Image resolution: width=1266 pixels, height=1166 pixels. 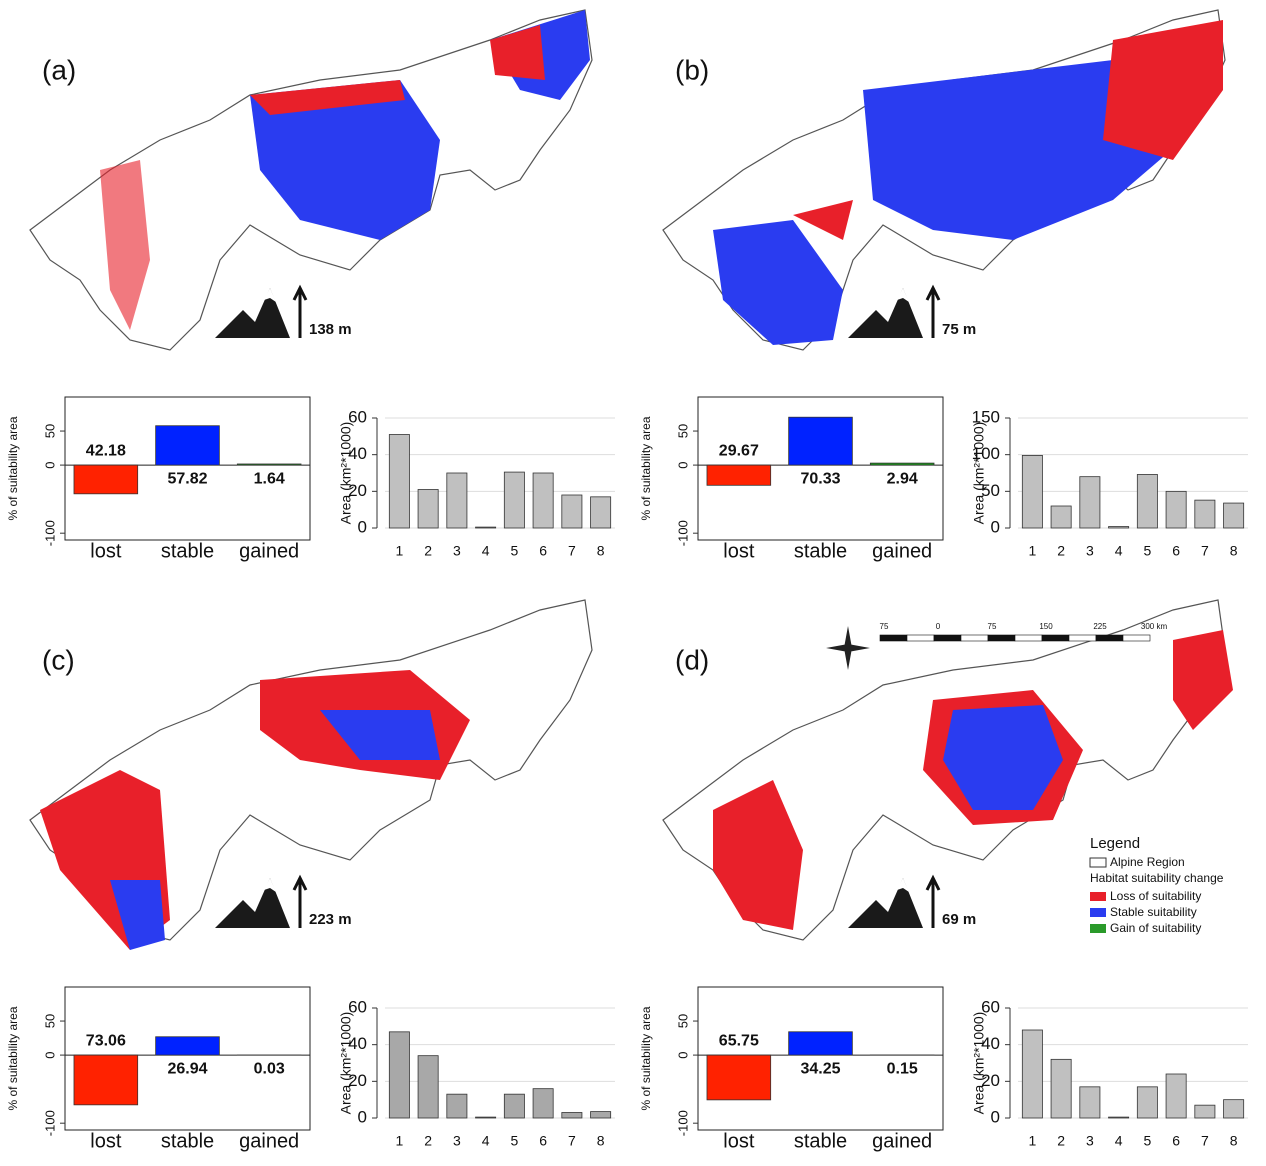 I want to click on y-tick-label: 20, so click(x=357, y=1080).